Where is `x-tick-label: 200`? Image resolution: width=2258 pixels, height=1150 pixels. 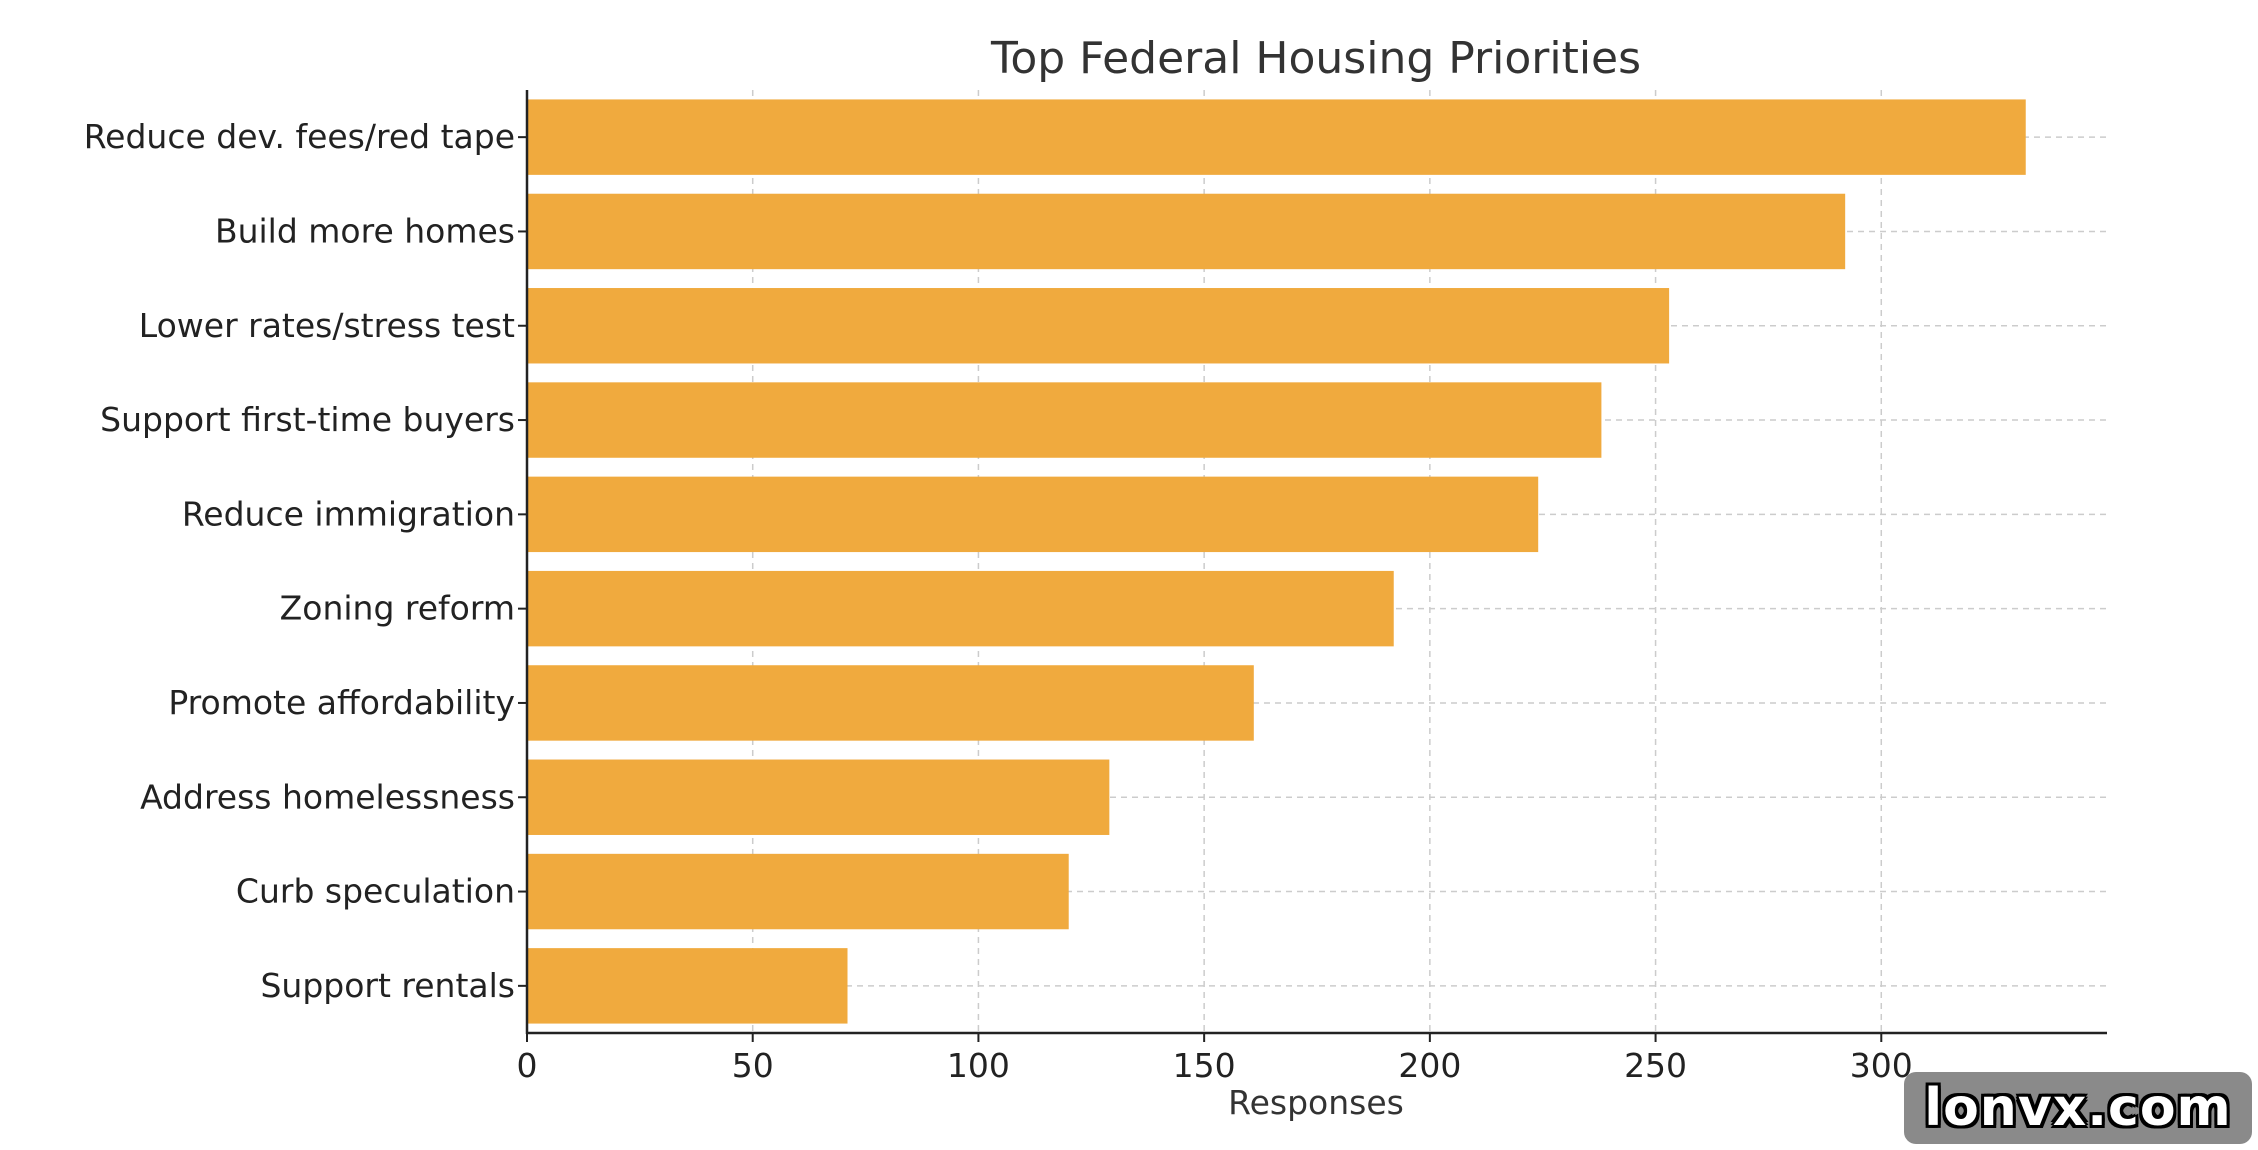 x-tick-label: 200 is located at coordinates (1429, 1065).